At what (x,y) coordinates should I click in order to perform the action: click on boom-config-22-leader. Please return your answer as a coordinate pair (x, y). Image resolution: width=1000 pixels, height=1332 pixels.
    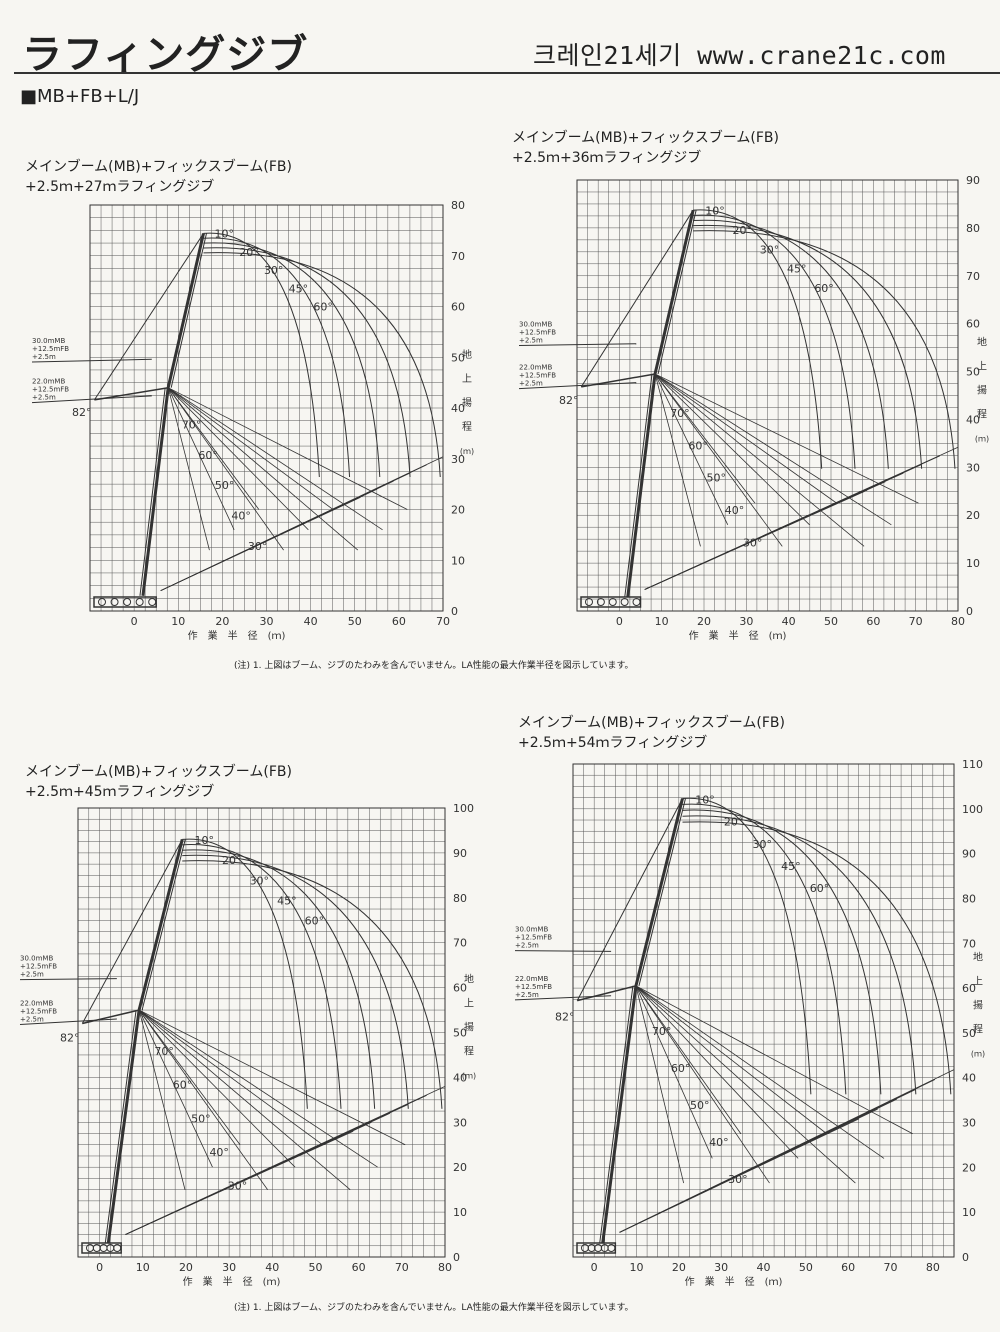
    Looking at the image, I should click on (68, 1022).